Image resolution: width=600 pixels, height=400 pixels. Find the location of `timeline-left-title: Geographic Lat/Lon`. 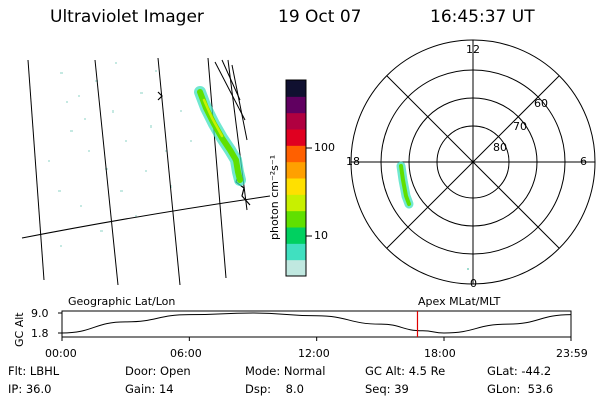

timeline-left-title: Geographic Lat/Lon is located at coordinates (122, 301).